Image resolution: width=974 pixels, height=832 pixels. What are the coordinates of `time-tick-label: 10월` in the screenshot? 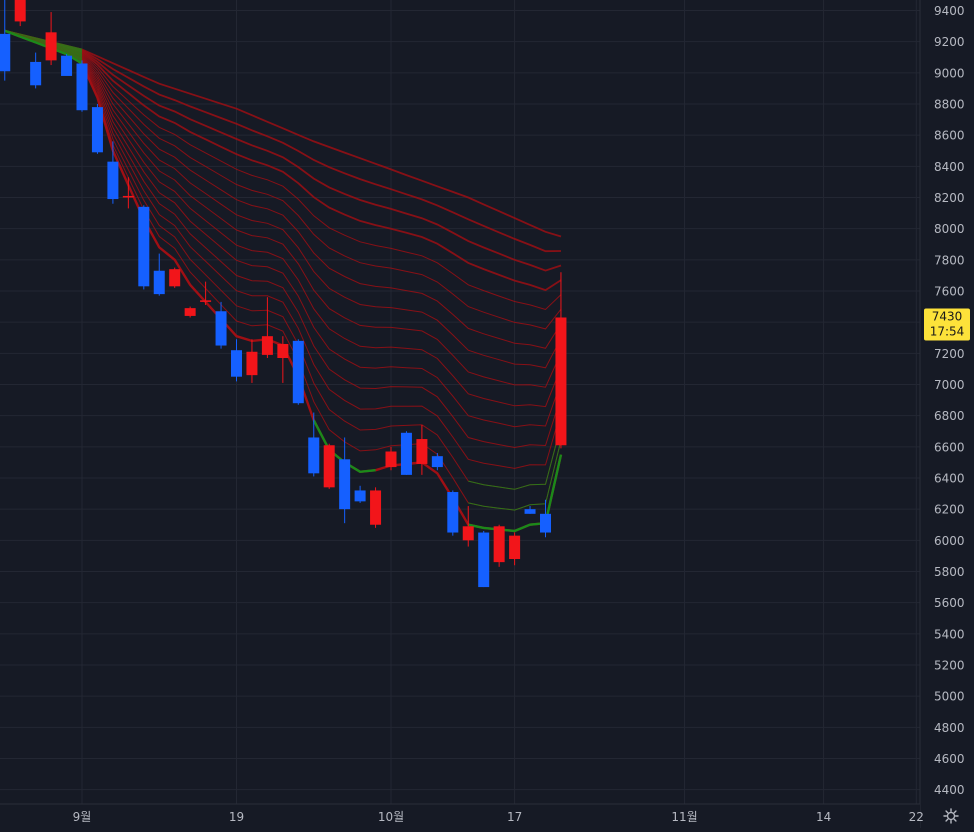 It's located at (391, 817).